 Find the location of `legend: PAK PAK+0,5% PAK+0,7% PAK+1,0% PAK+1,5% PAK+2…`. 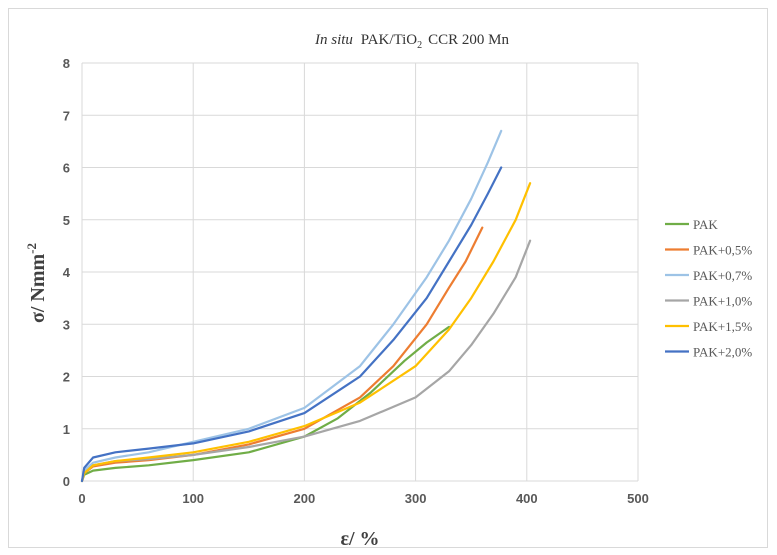

legend: PAK PAK+0,5% PAK+0,7% PAK+1,0% PAK+1,5% PAK+2… is located at coordinates (708, 288).